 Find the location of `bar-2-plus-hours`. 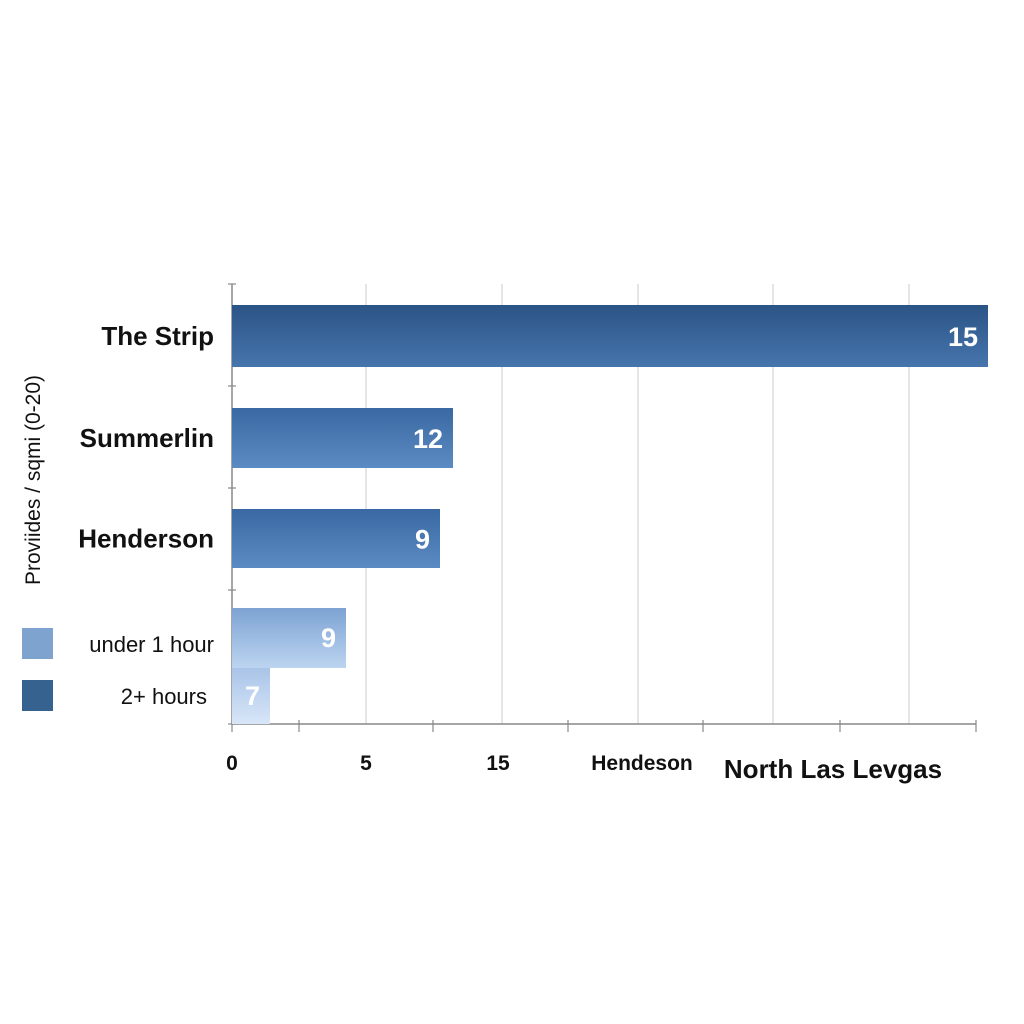

bar-2-plus-hours is located at coordinates (251, 696).